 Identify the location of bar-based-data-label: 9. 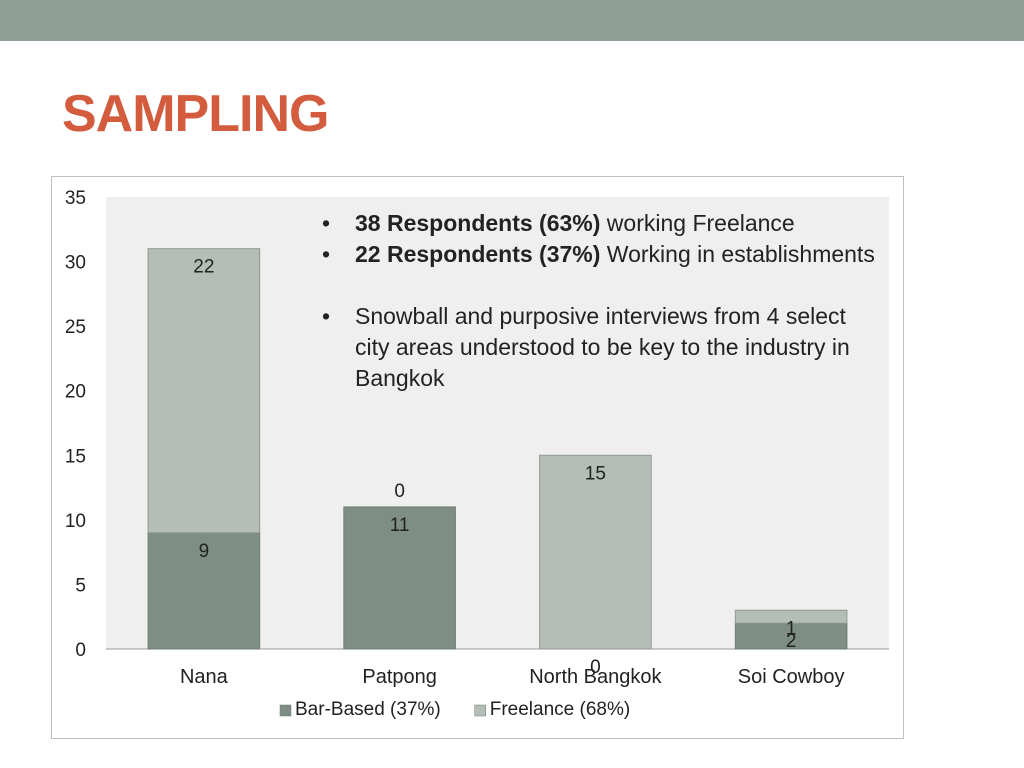
(204, 551).